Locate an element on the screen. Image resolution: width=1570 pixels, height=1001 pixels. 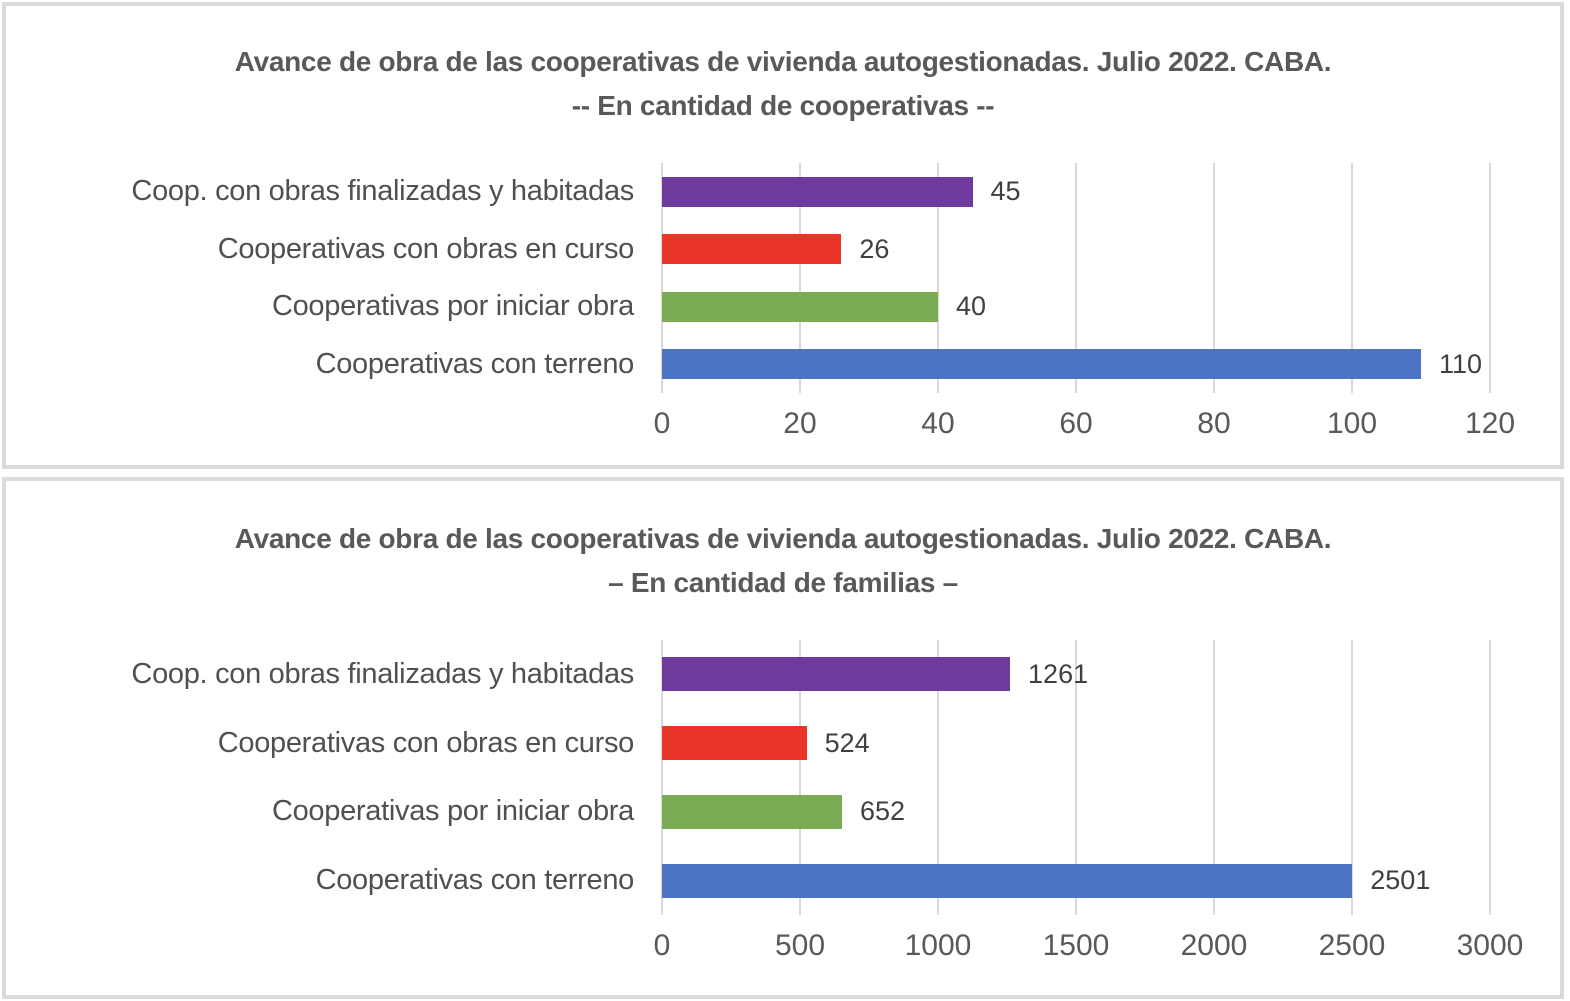
x-tick-label: 40 is located at coordinates (938, 423).